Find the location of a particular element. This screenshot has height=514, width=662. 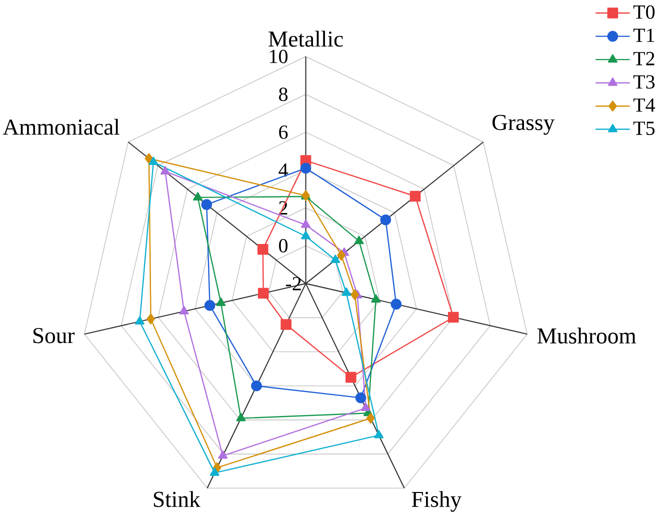

spoke-label: Stink is located at coordinates (177, 498).